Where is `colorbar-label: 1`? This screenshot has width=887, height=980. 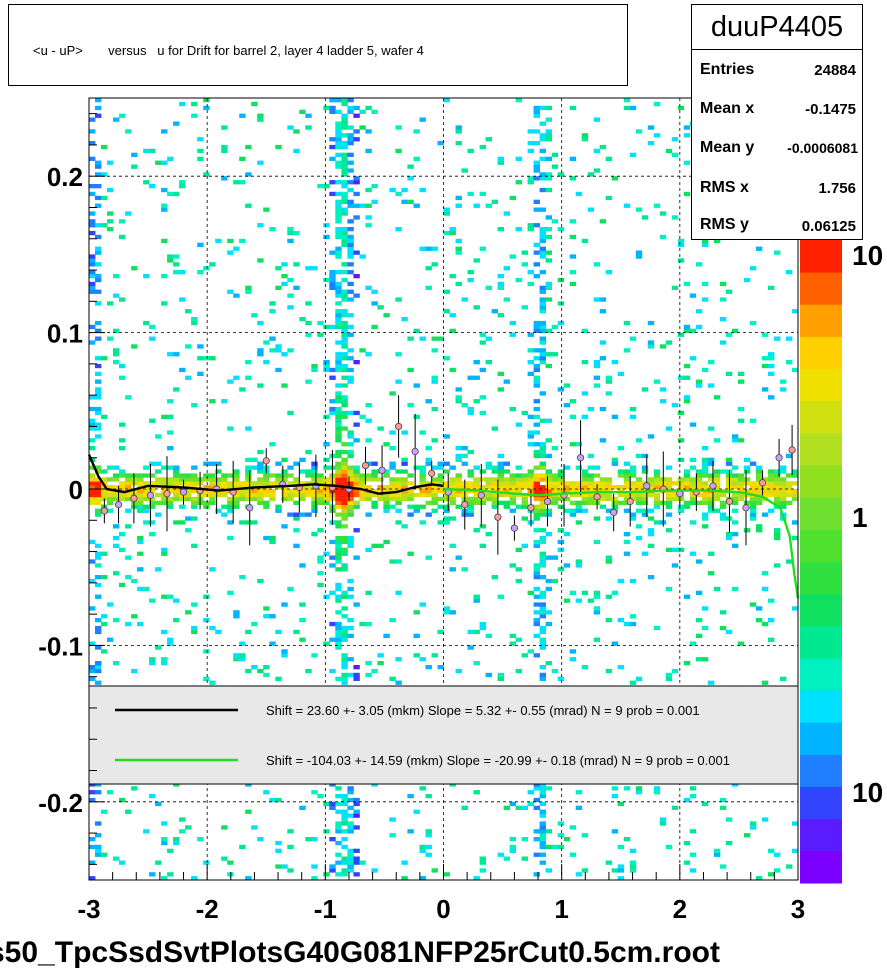 colorbar-label: 1 is located at coordinates (860, 517).